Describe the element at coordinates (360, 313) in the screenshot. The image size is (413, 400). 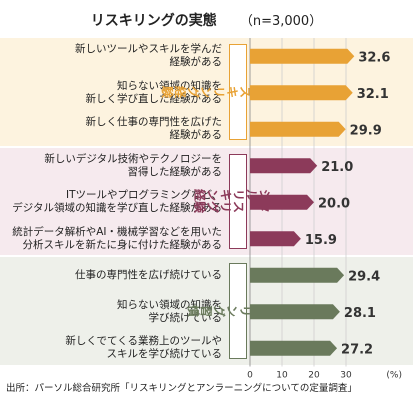
I see `value-label: 28.1` at that location.